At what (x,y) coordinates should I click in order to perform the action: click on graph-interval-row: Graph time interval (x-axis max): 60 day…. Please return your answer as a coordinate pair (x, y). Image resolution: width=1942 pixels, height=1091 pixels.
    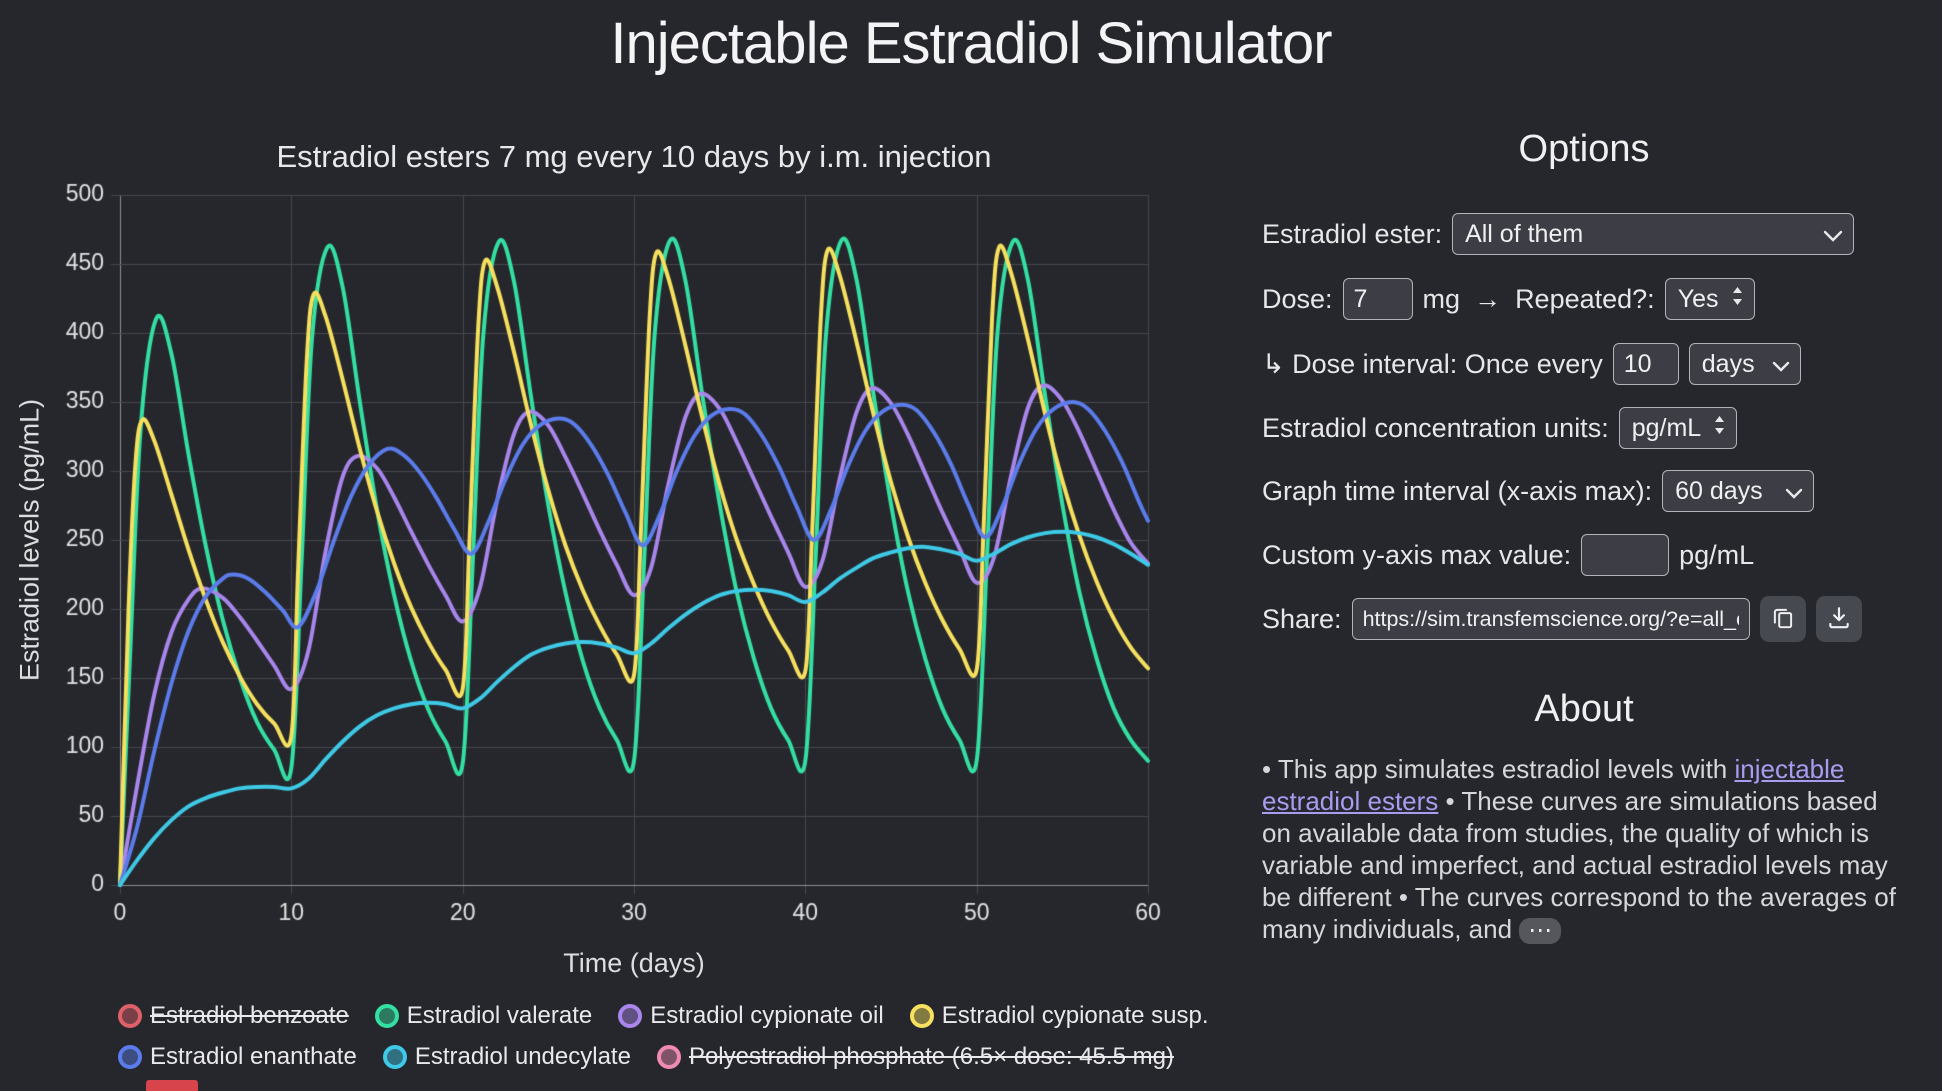
    Looking at the image, I should click on (1584, 491).